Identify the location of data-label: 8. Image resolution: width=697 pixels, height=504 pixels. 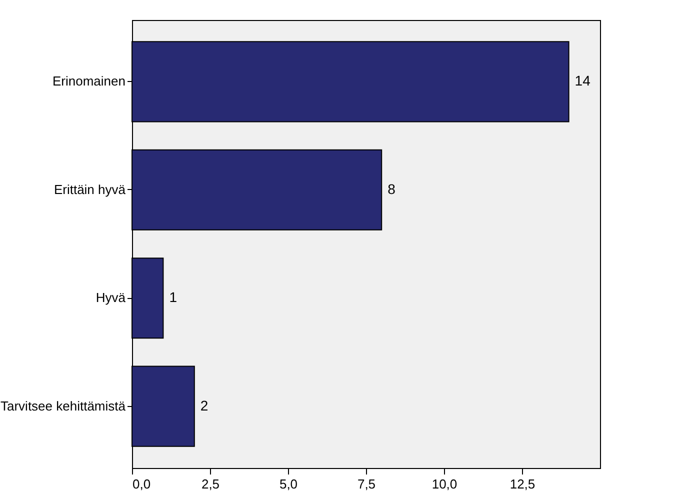
(392, 188).